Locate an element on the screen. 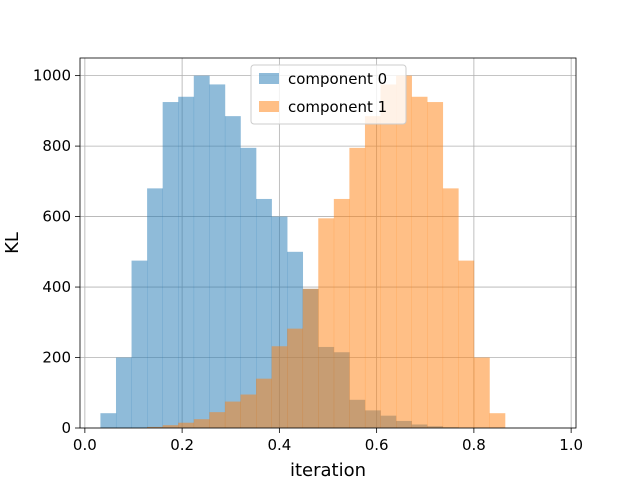 The height and width of the screenshot is (480, 640). x-tick-label: 0.6 is located at coordinates (377, 445).